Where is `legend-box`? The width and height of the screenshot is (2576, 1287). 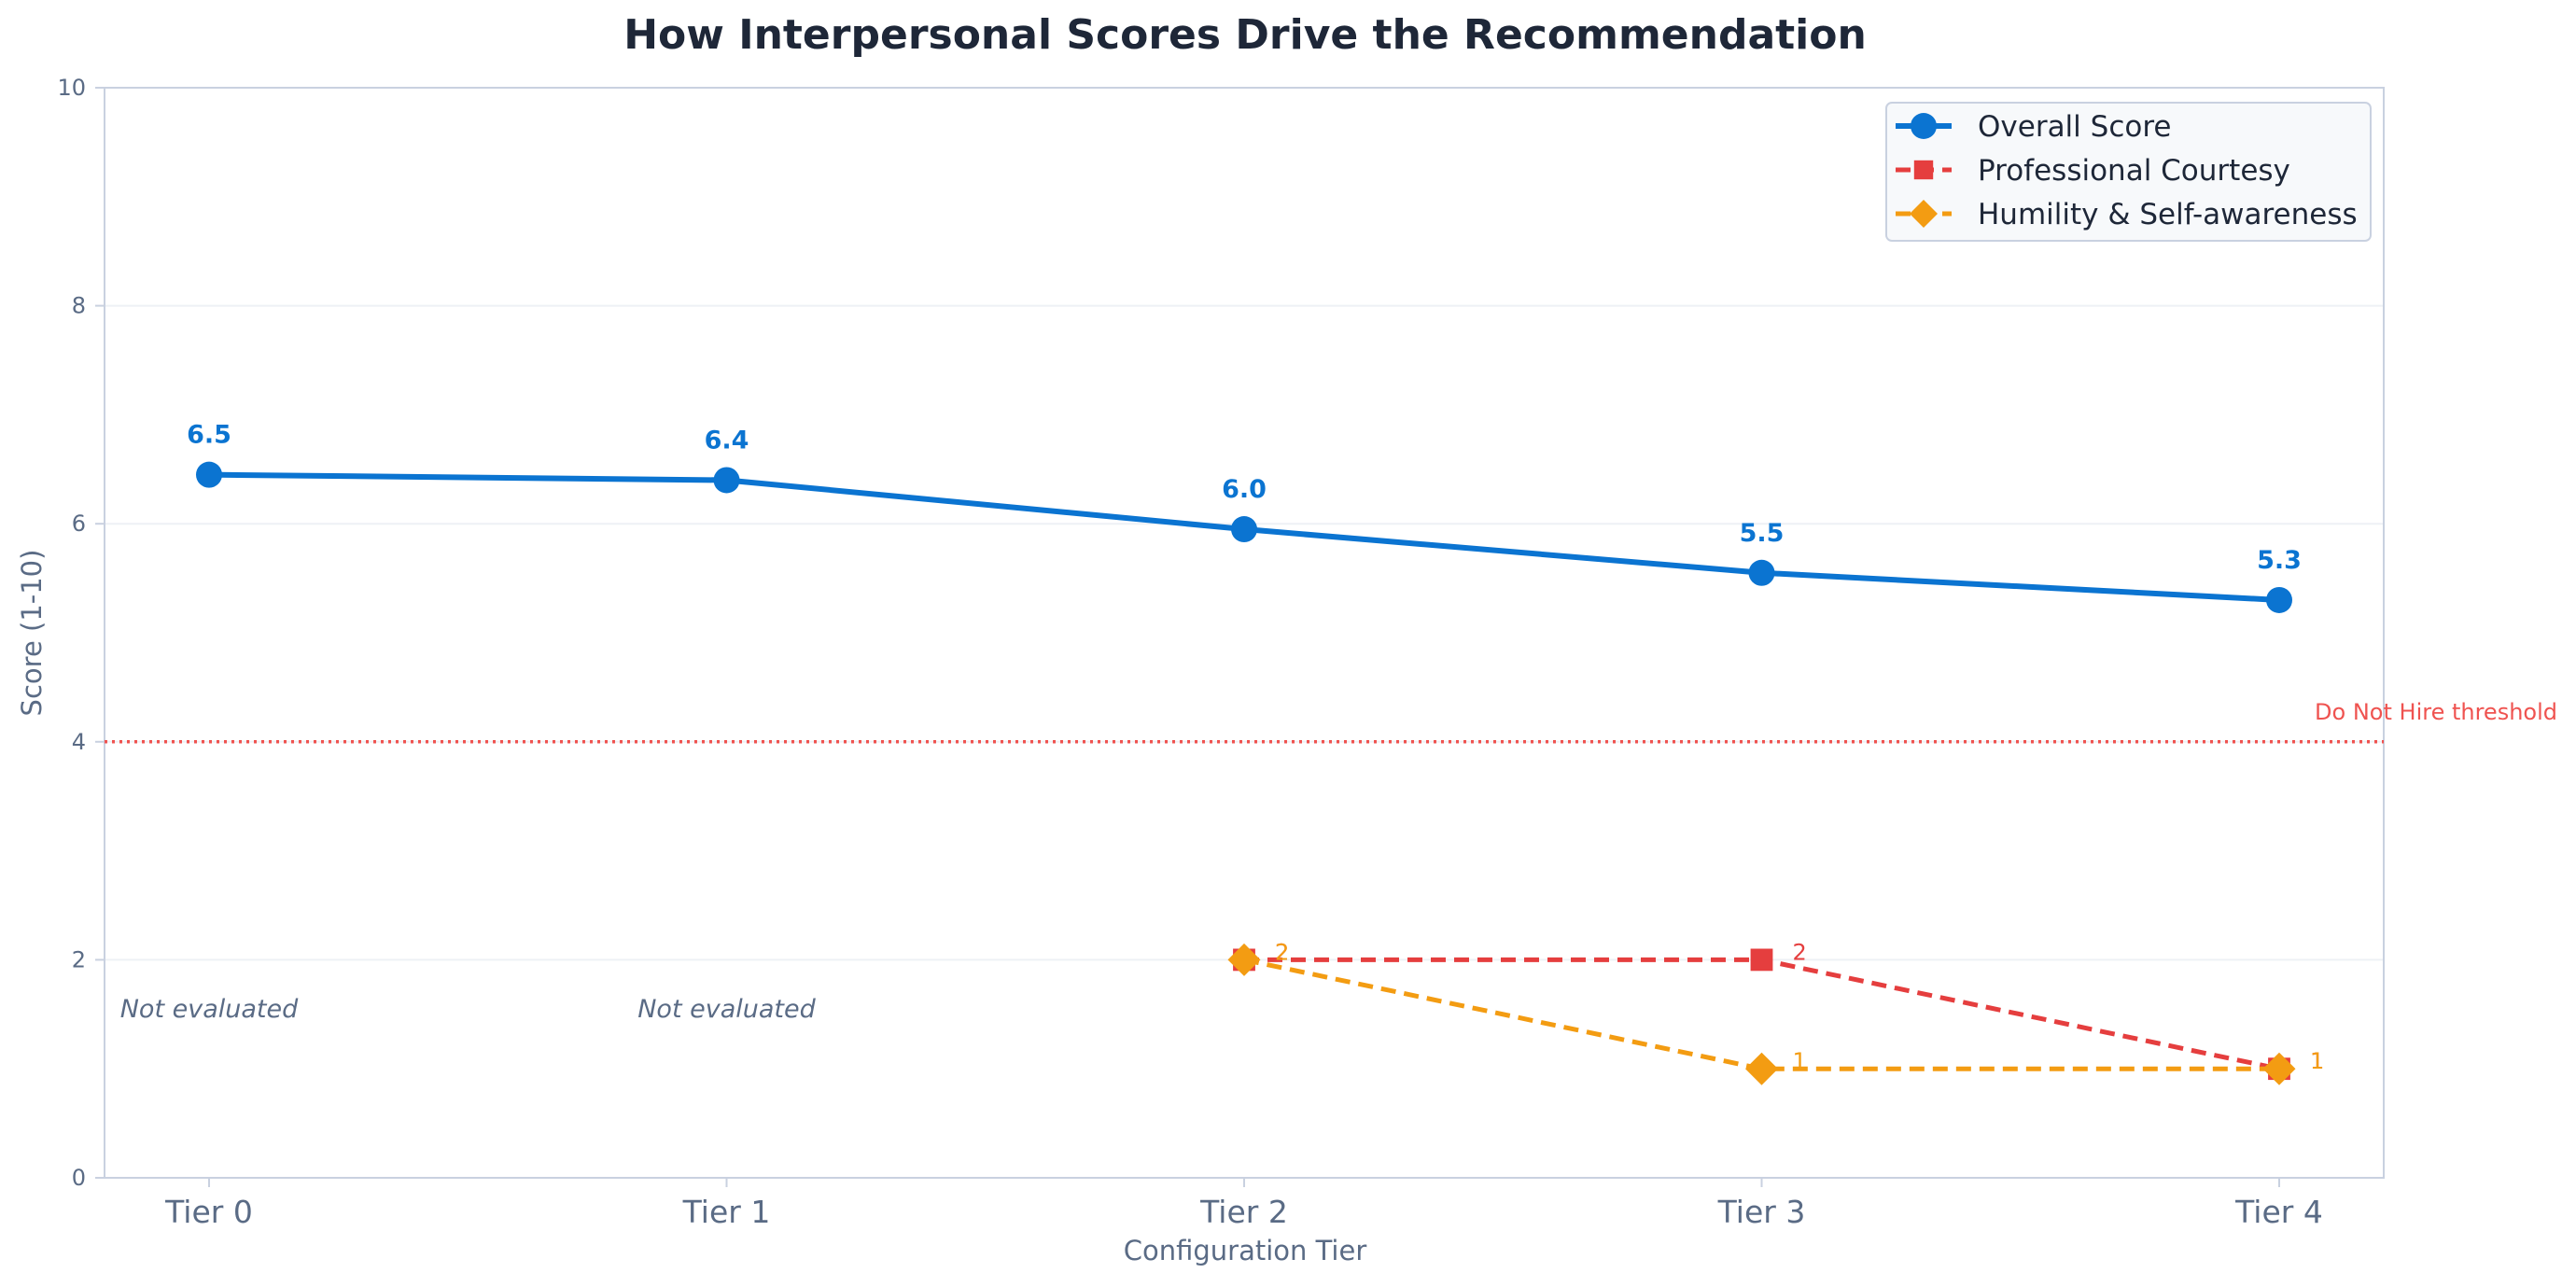
legend-box is located at coordinates (2128, 172).